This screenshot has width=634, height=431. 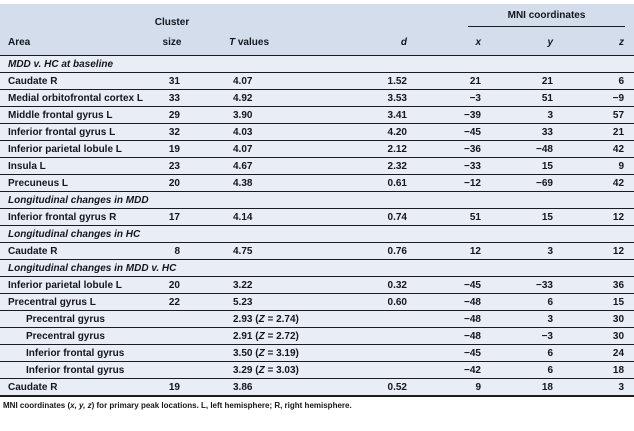 What do you see at coordinates (608, 131) in the screenshot?
I see `z-cell: 21` at bounding box center [608, 131].